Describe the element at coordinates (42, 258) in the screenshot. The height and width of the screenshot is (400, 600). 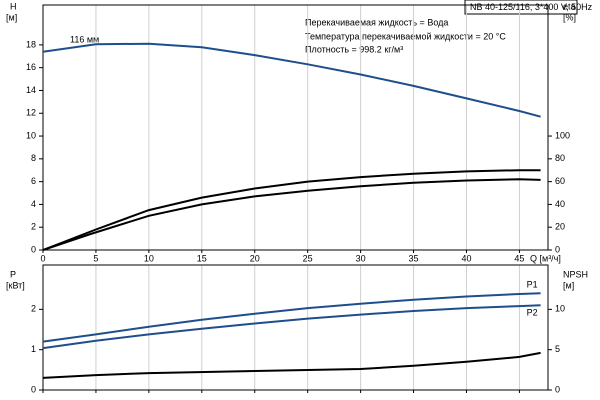
I see `x-tick-label: 0` at that location.